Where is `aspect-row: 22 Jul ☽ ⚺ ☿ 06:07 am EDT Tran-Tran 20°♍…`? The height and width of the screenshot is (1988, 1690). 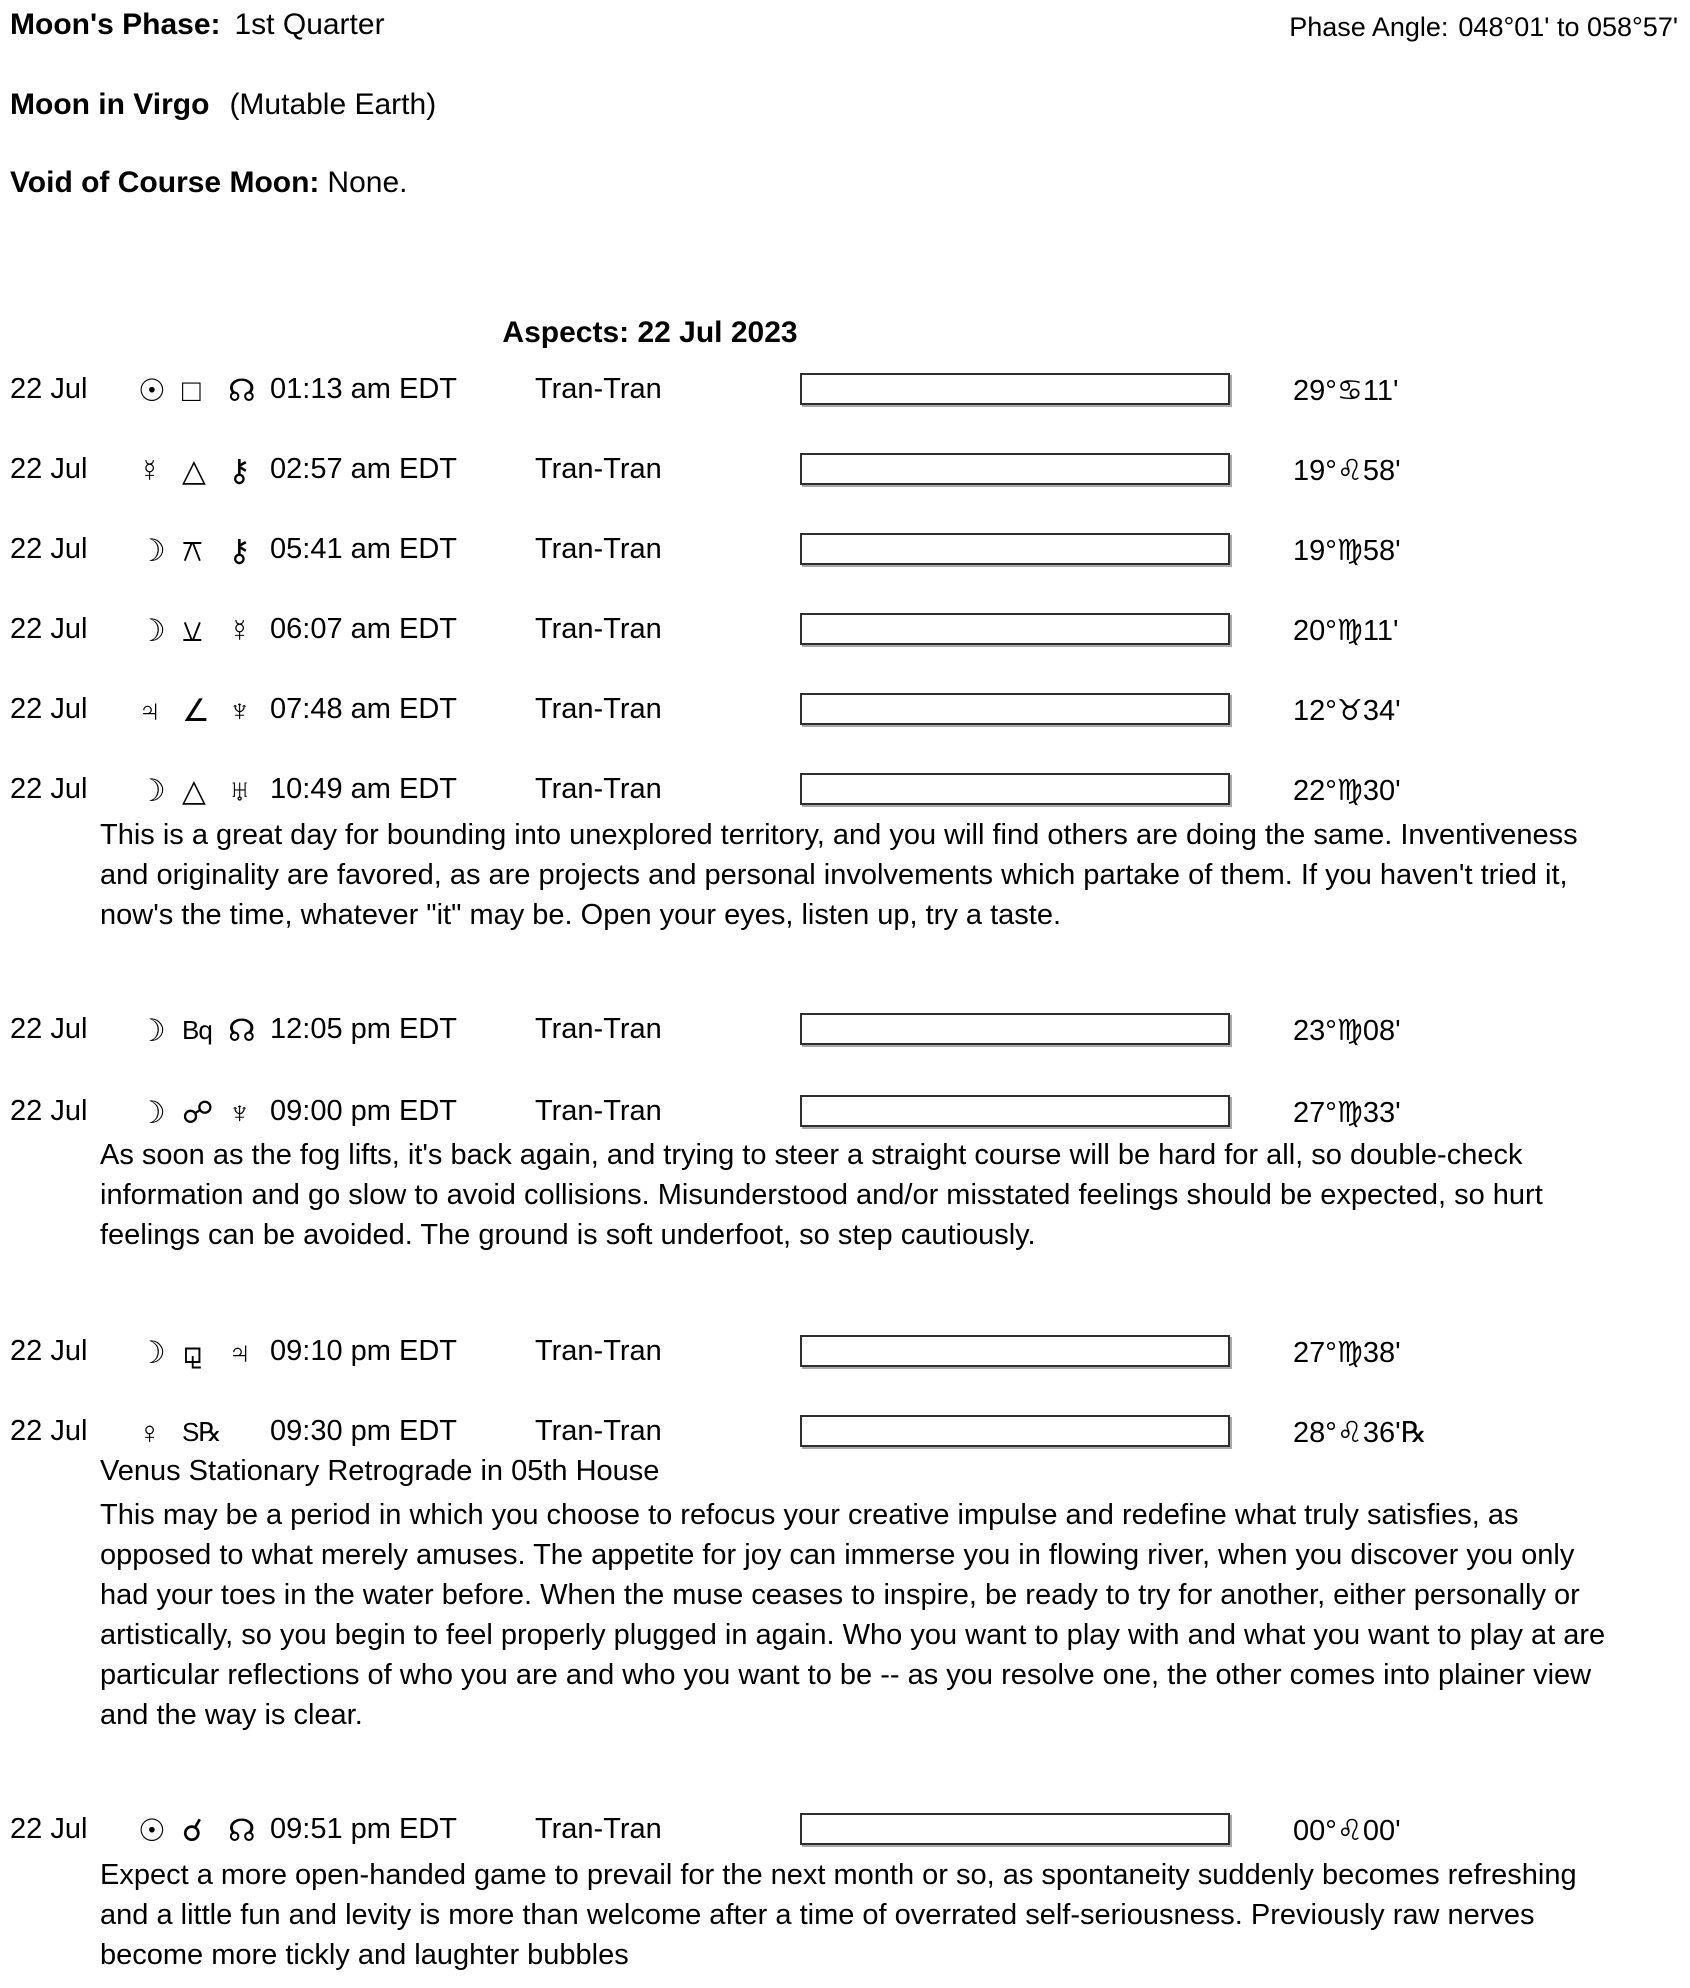
aspect-row: 22 Jul ☽ ⚺ ☿ 06:07 am EDT Tran-Tran 20°♍… is located at coordinates (845, 634).